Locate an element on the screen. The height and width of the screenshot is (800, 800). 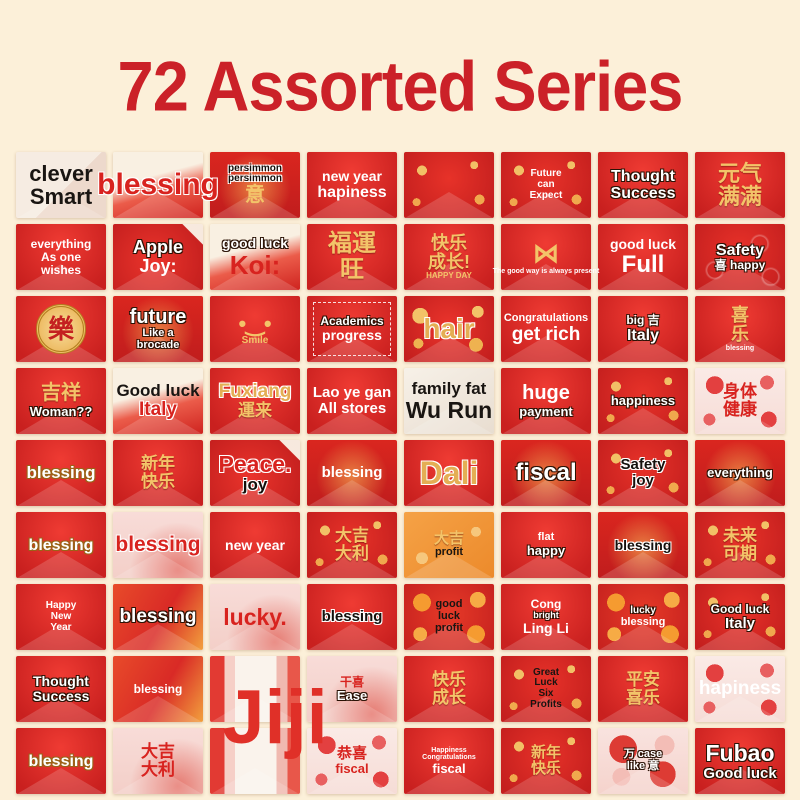
envelope-label: 乐 is located at coordinates (740, 334).